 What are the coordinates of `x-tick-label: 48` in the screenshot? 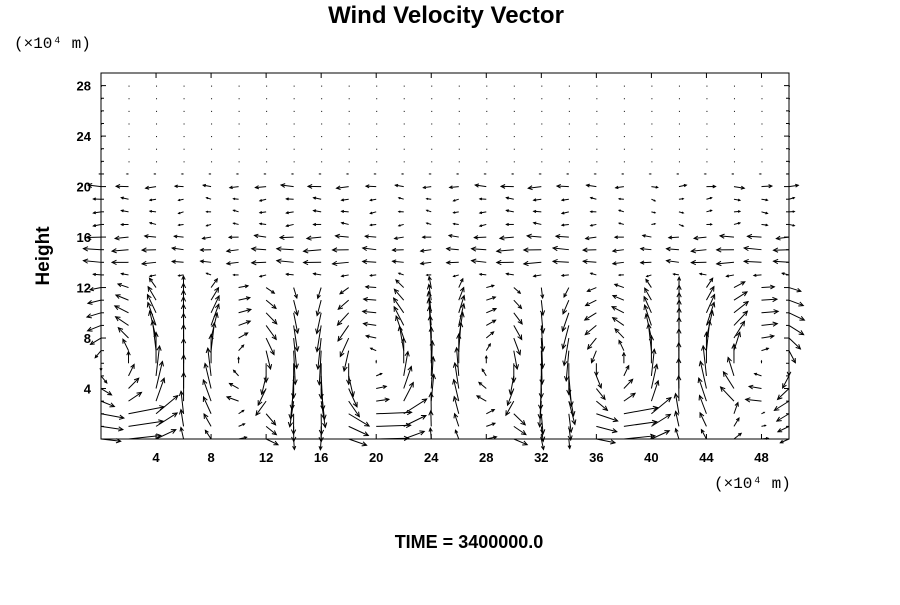 It's located at (761, 457).